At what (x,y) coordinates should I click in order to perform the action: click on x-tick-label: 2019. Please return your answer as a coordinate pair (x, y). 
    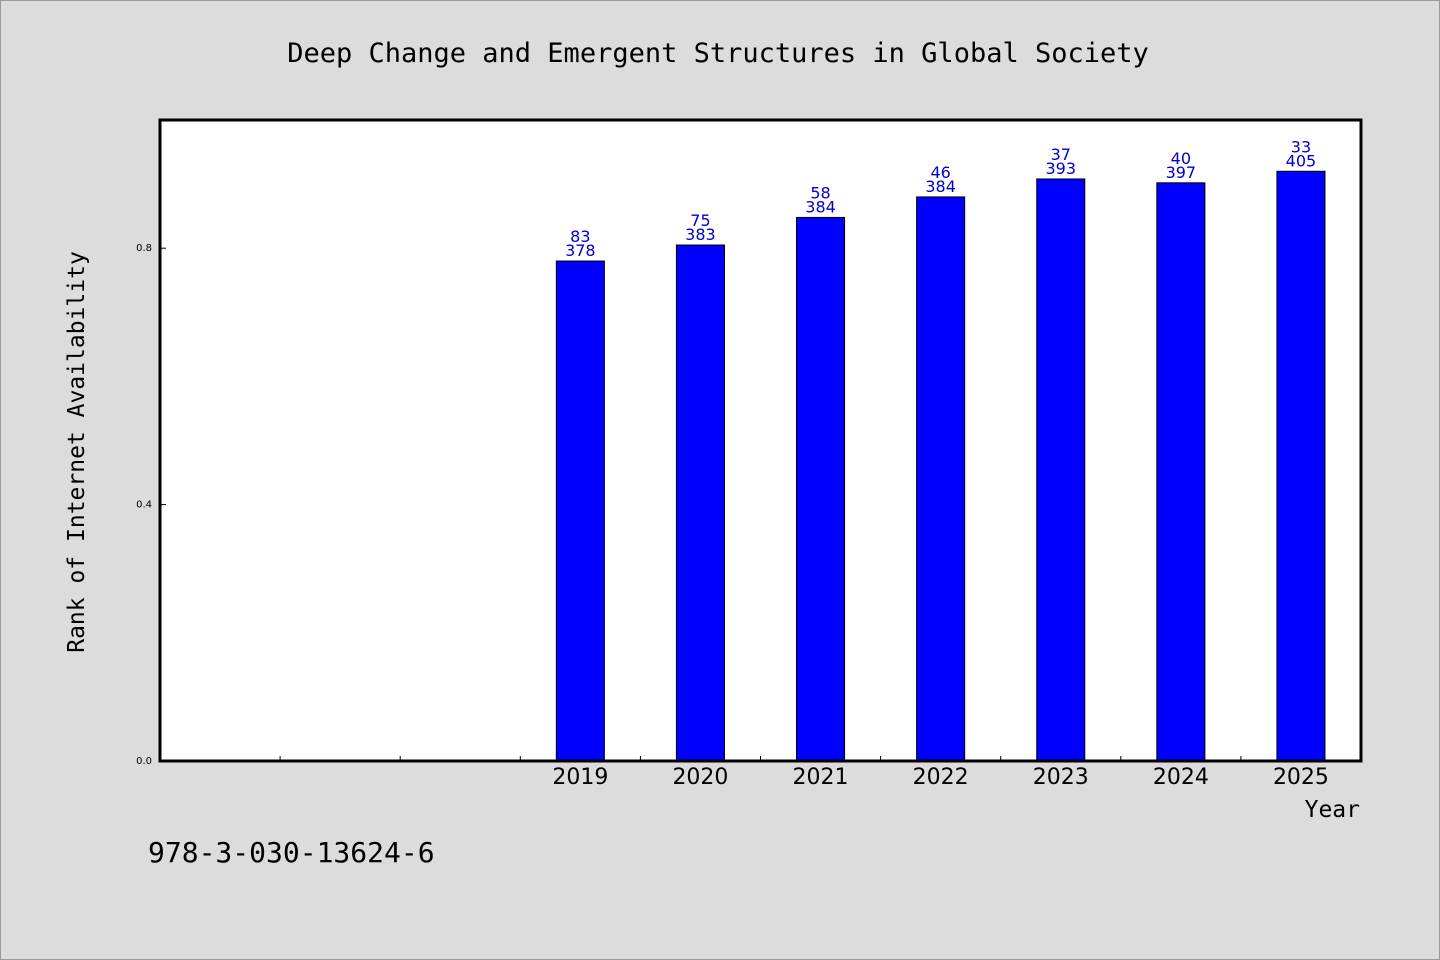
    Looking at the image, I should click on (580, 777).